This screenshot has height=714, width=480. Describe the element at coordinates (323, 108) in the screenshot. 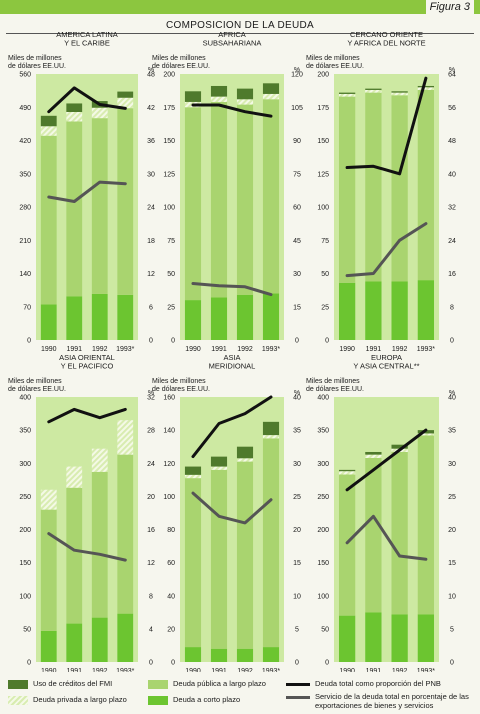

I see `panel-3-ytick-7: 175` at that location.